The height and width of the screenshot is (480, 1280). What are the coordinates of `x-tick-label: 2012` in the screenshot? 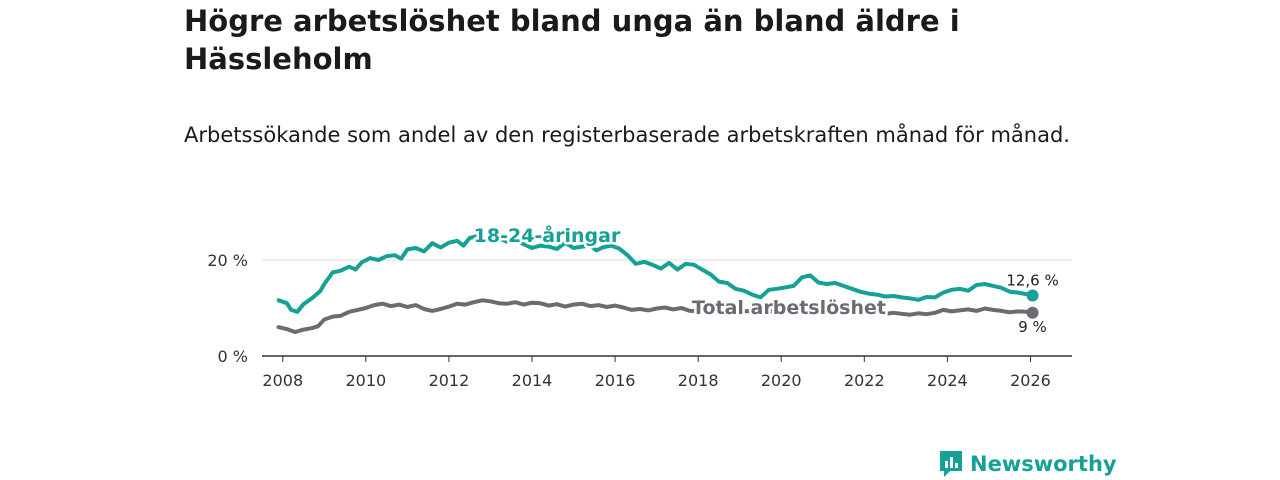 It's located at (449, 380).